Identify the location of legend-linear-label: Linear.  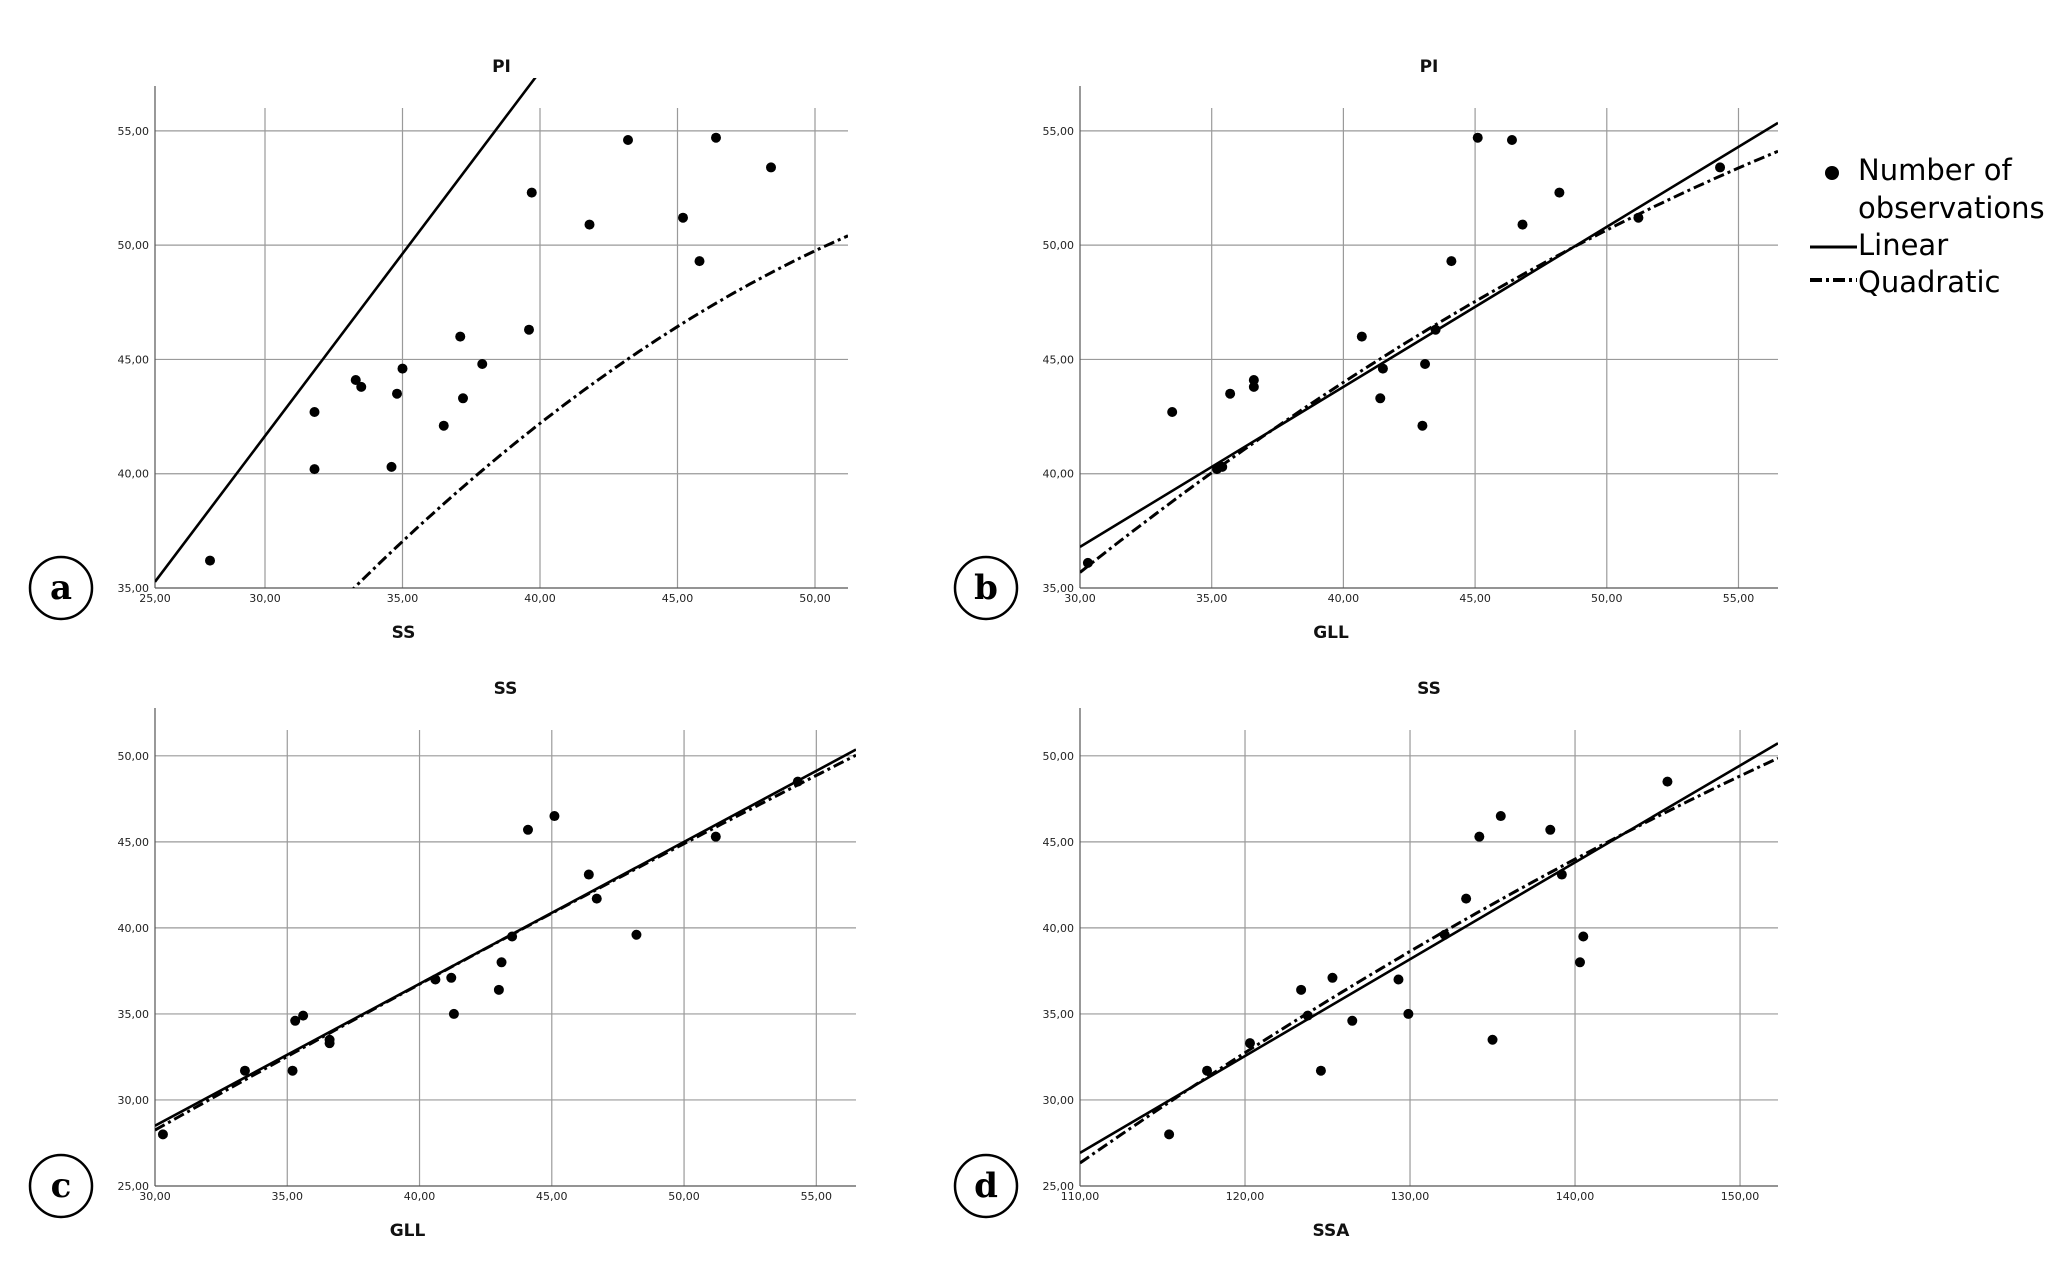
(1903, 245).